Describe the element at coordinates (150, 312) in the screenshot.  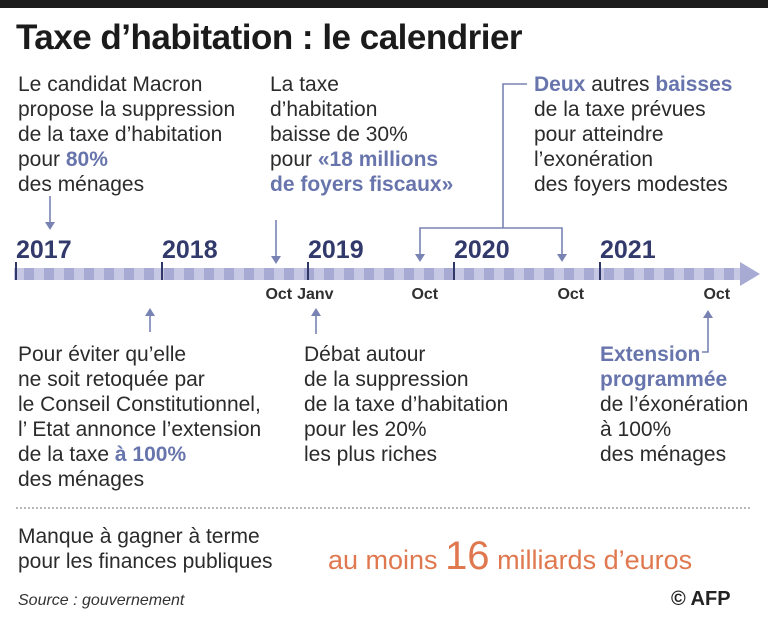
I see `arrow-2018-head` at that location.